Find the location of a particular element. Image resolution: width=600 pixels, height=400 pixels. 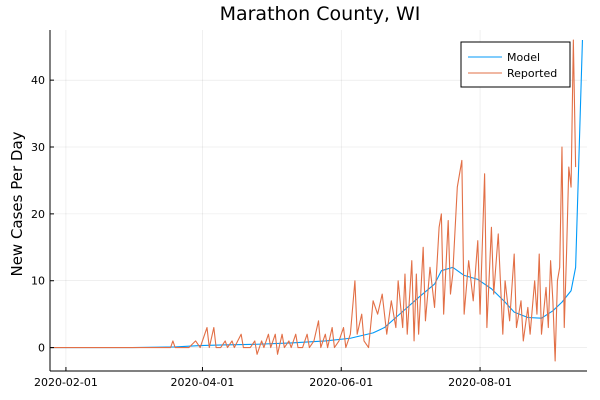

y-tick-label: 0 is located at coordinates (41, 348).